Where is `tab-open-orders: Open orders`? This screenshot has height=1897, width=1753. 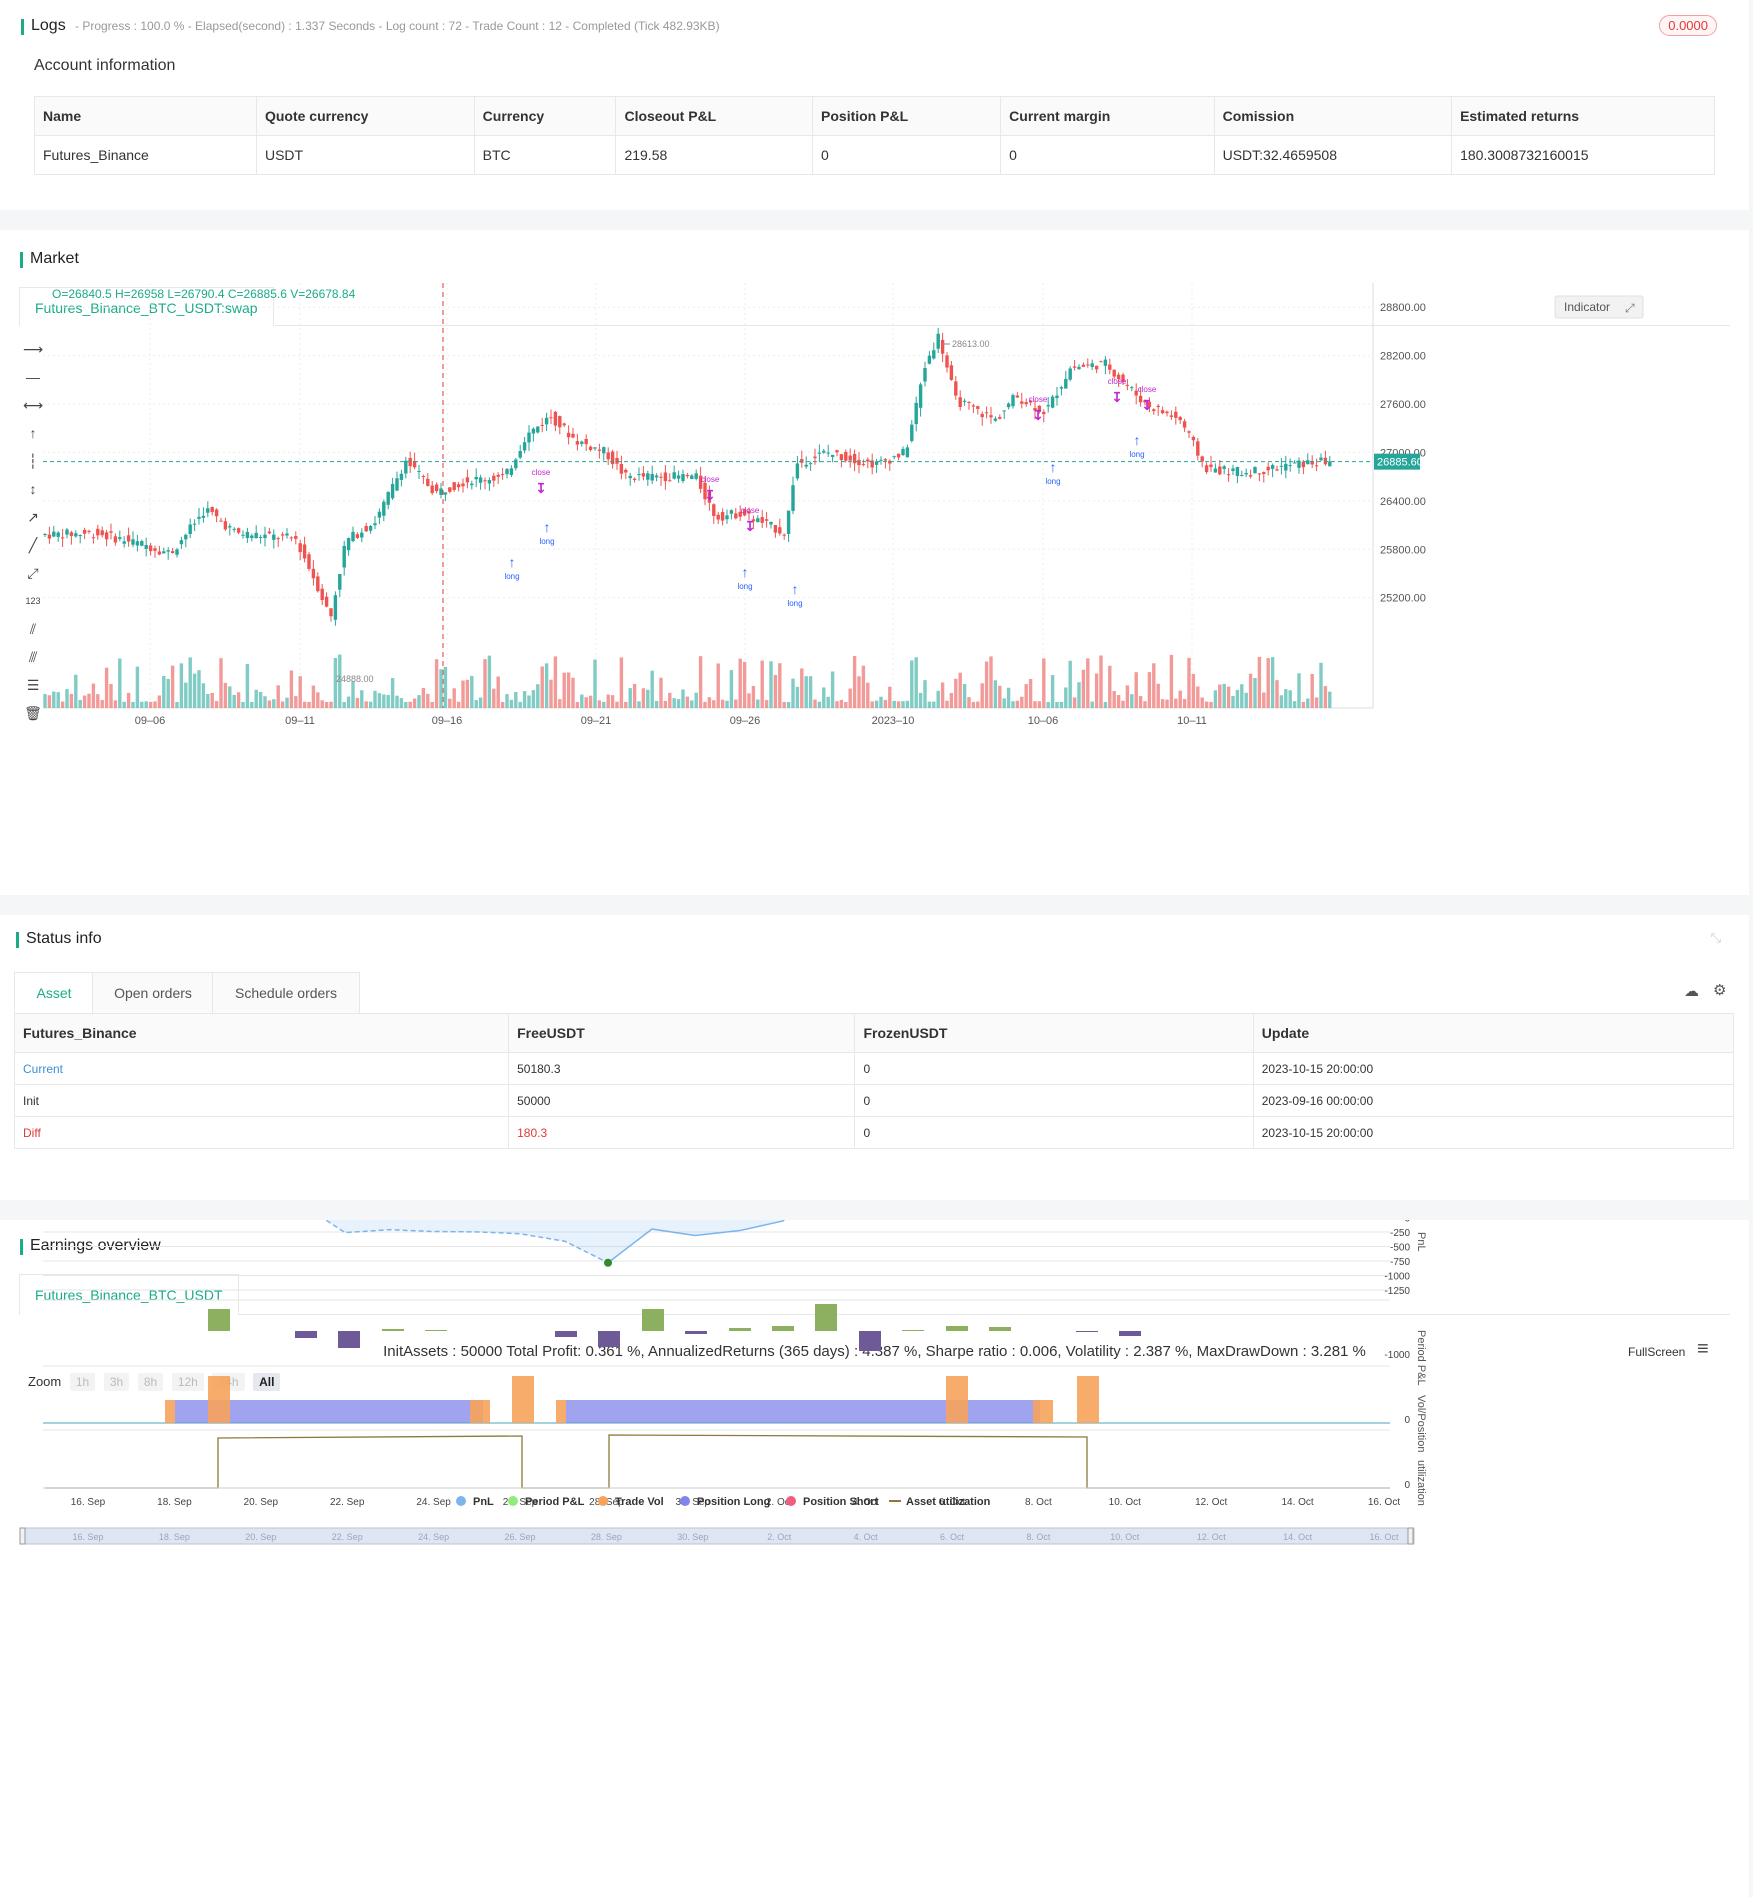
tab-open-orders: Open orders is located at coordinates (153, 992).